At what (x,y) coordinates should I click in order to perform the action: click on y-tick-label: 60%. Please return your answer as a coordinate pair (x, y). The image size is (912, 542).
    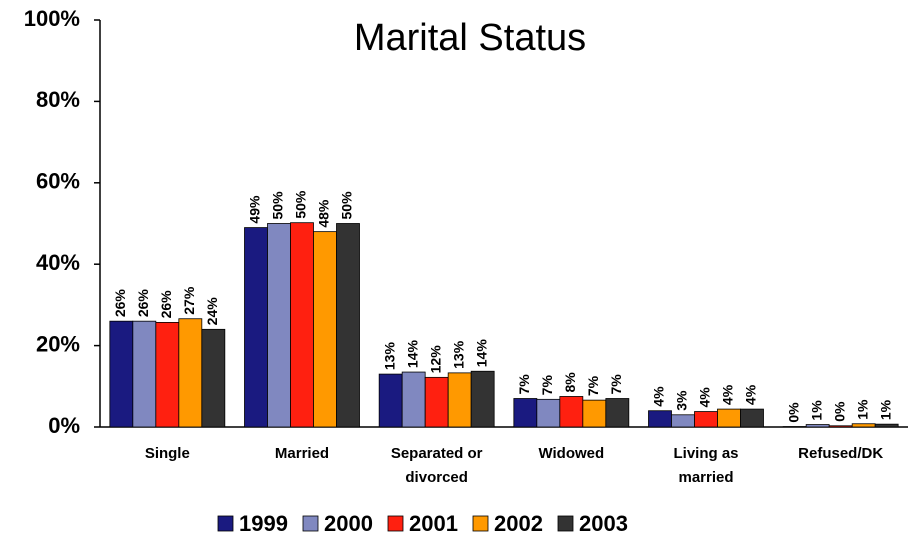
    Looking at the image, I should click on (58, 181).